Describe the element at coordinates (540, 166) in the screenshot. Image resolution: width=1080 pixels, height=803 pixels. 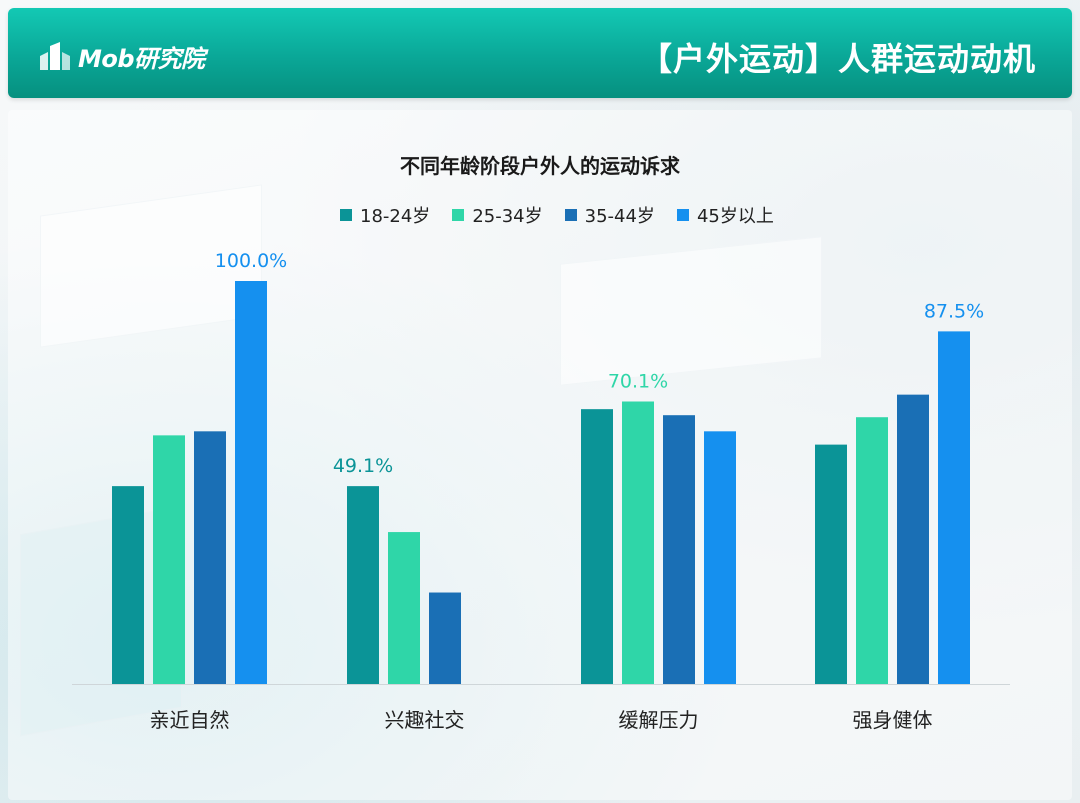
I see `chart-title: 不同年龄阶段户外人的运动诉求` at that location.